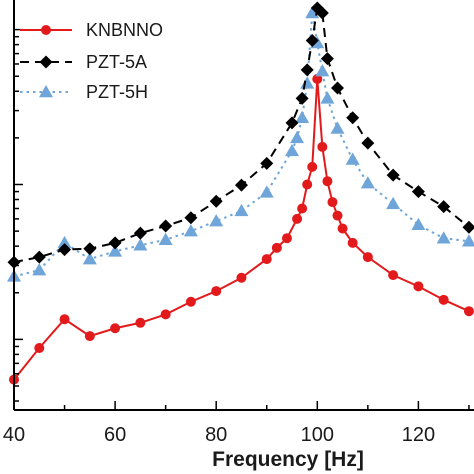  I want to click on legend-item: KNBNNO, so click(91, 30).